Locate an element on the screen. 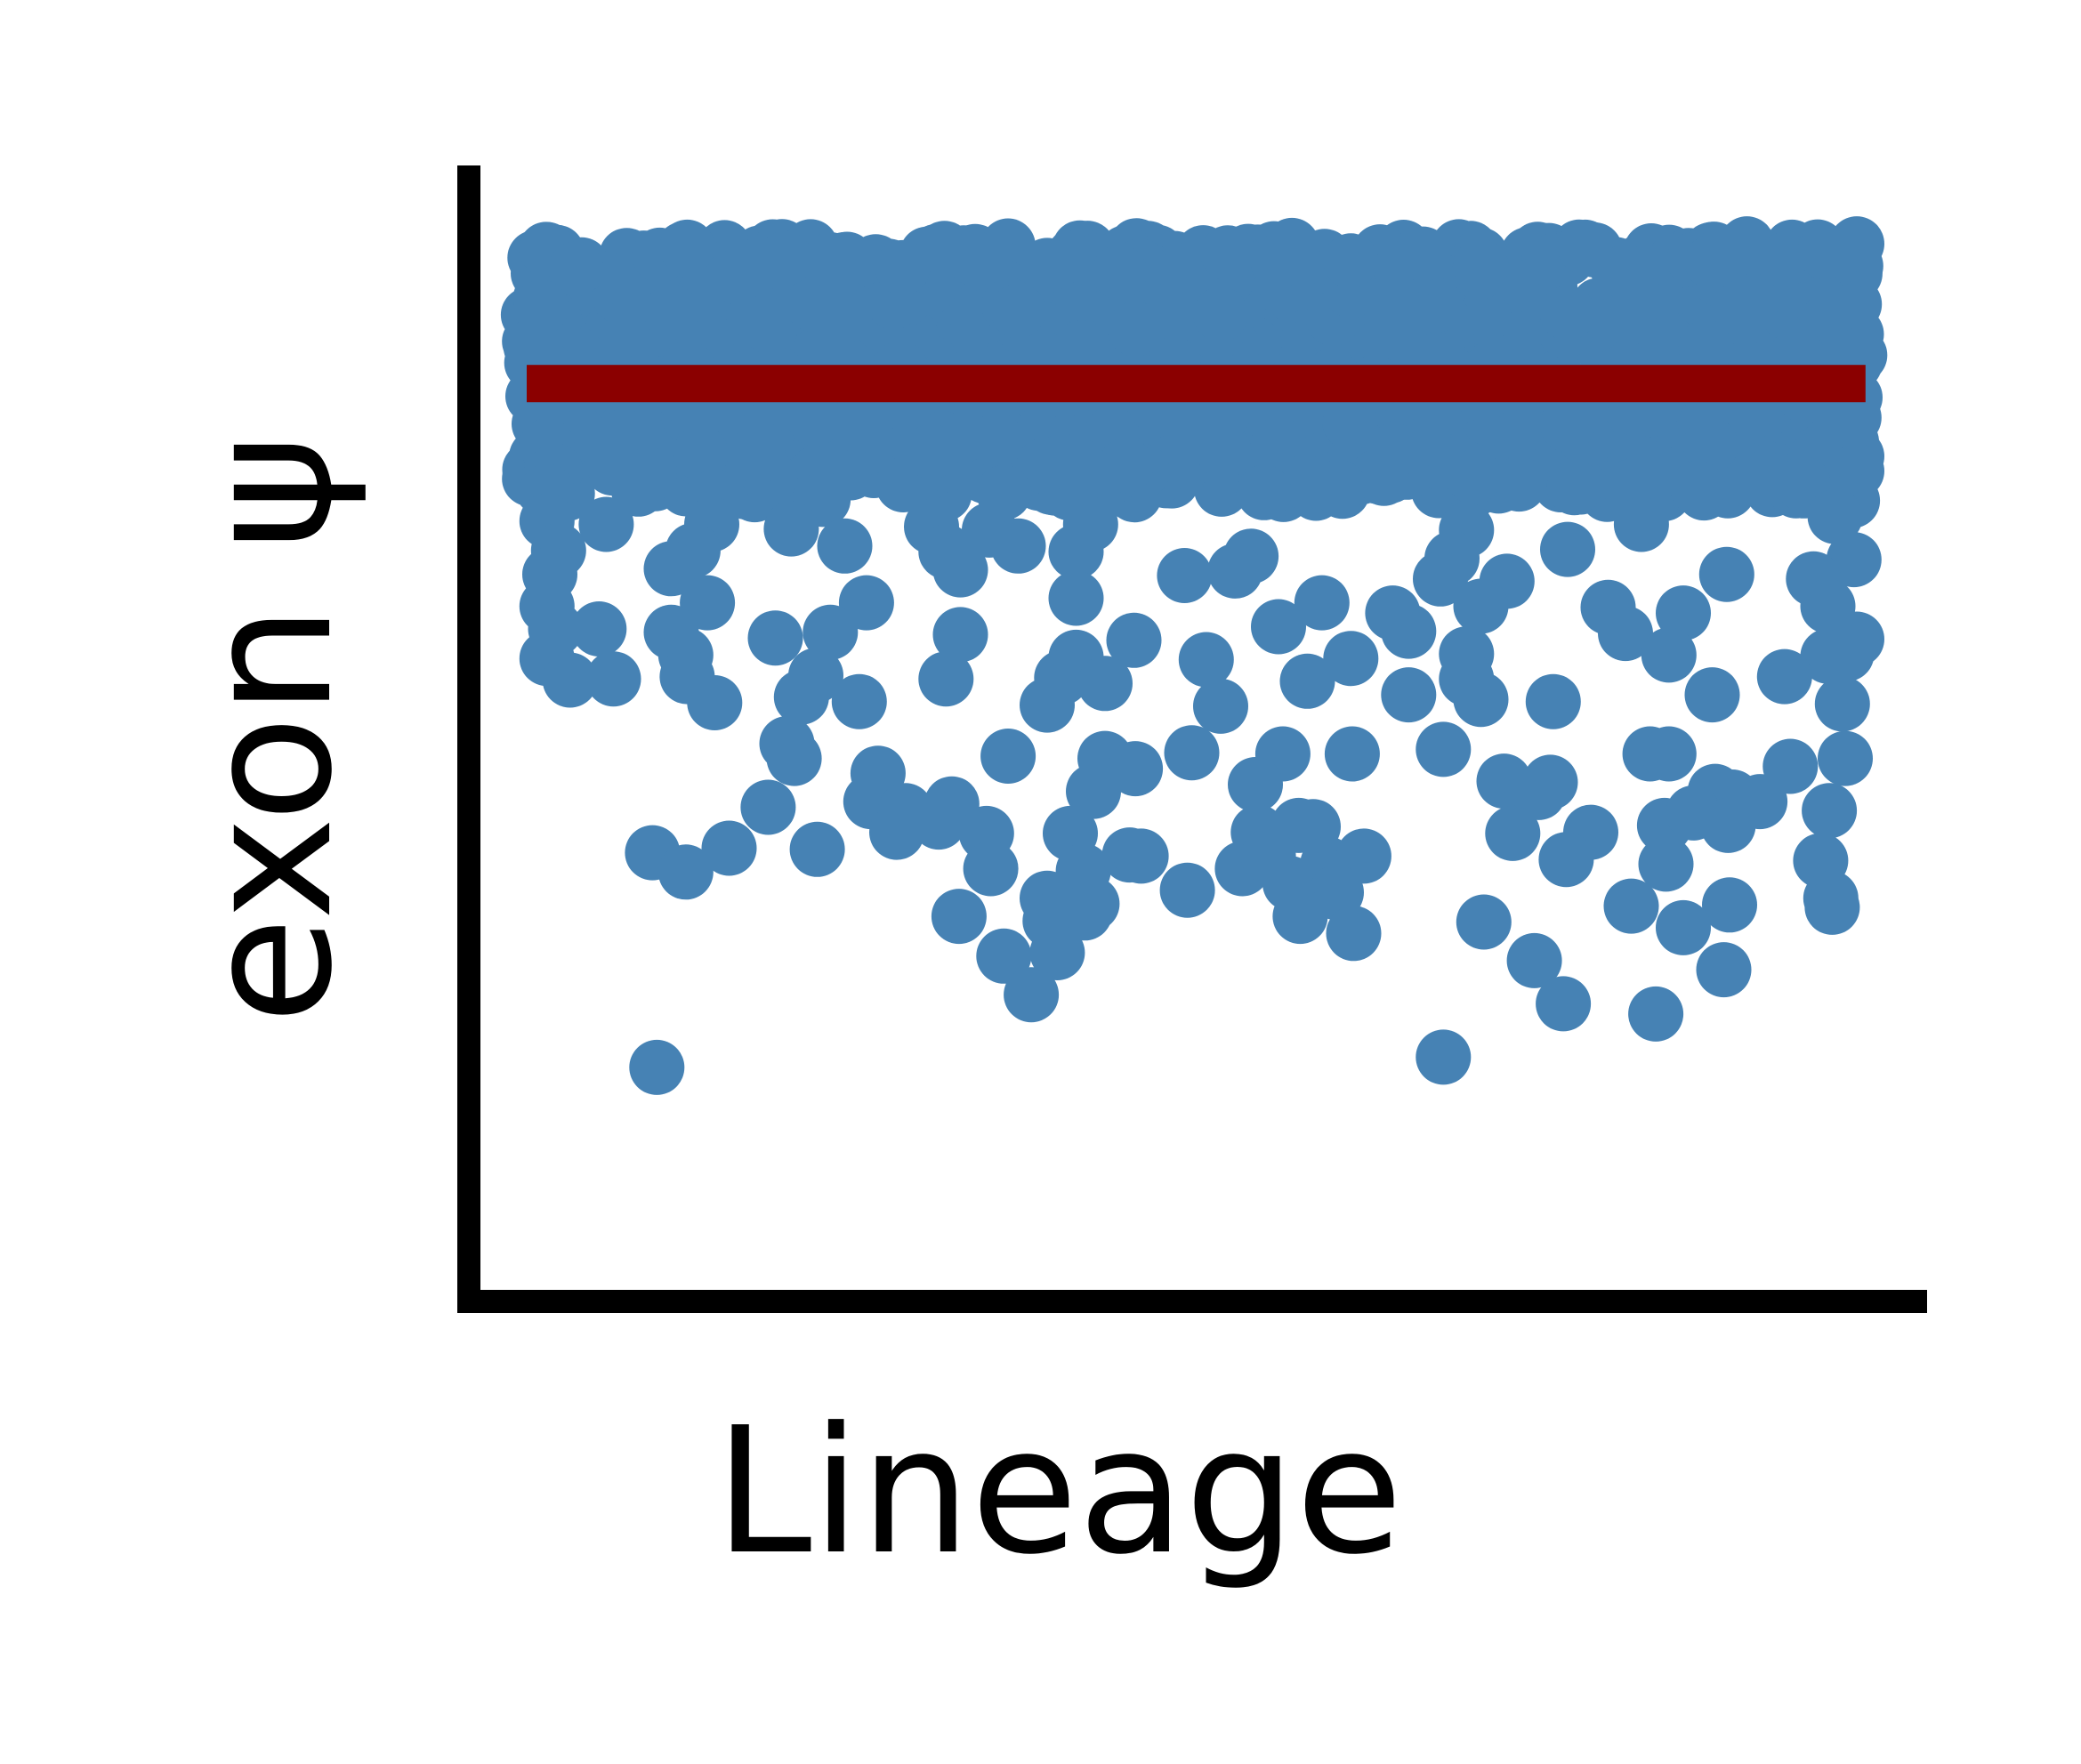 Image resolution: width=2081 pixels, height=1764 pixels. y-axis-label: exon ψ is located at coordinates (269, 730).